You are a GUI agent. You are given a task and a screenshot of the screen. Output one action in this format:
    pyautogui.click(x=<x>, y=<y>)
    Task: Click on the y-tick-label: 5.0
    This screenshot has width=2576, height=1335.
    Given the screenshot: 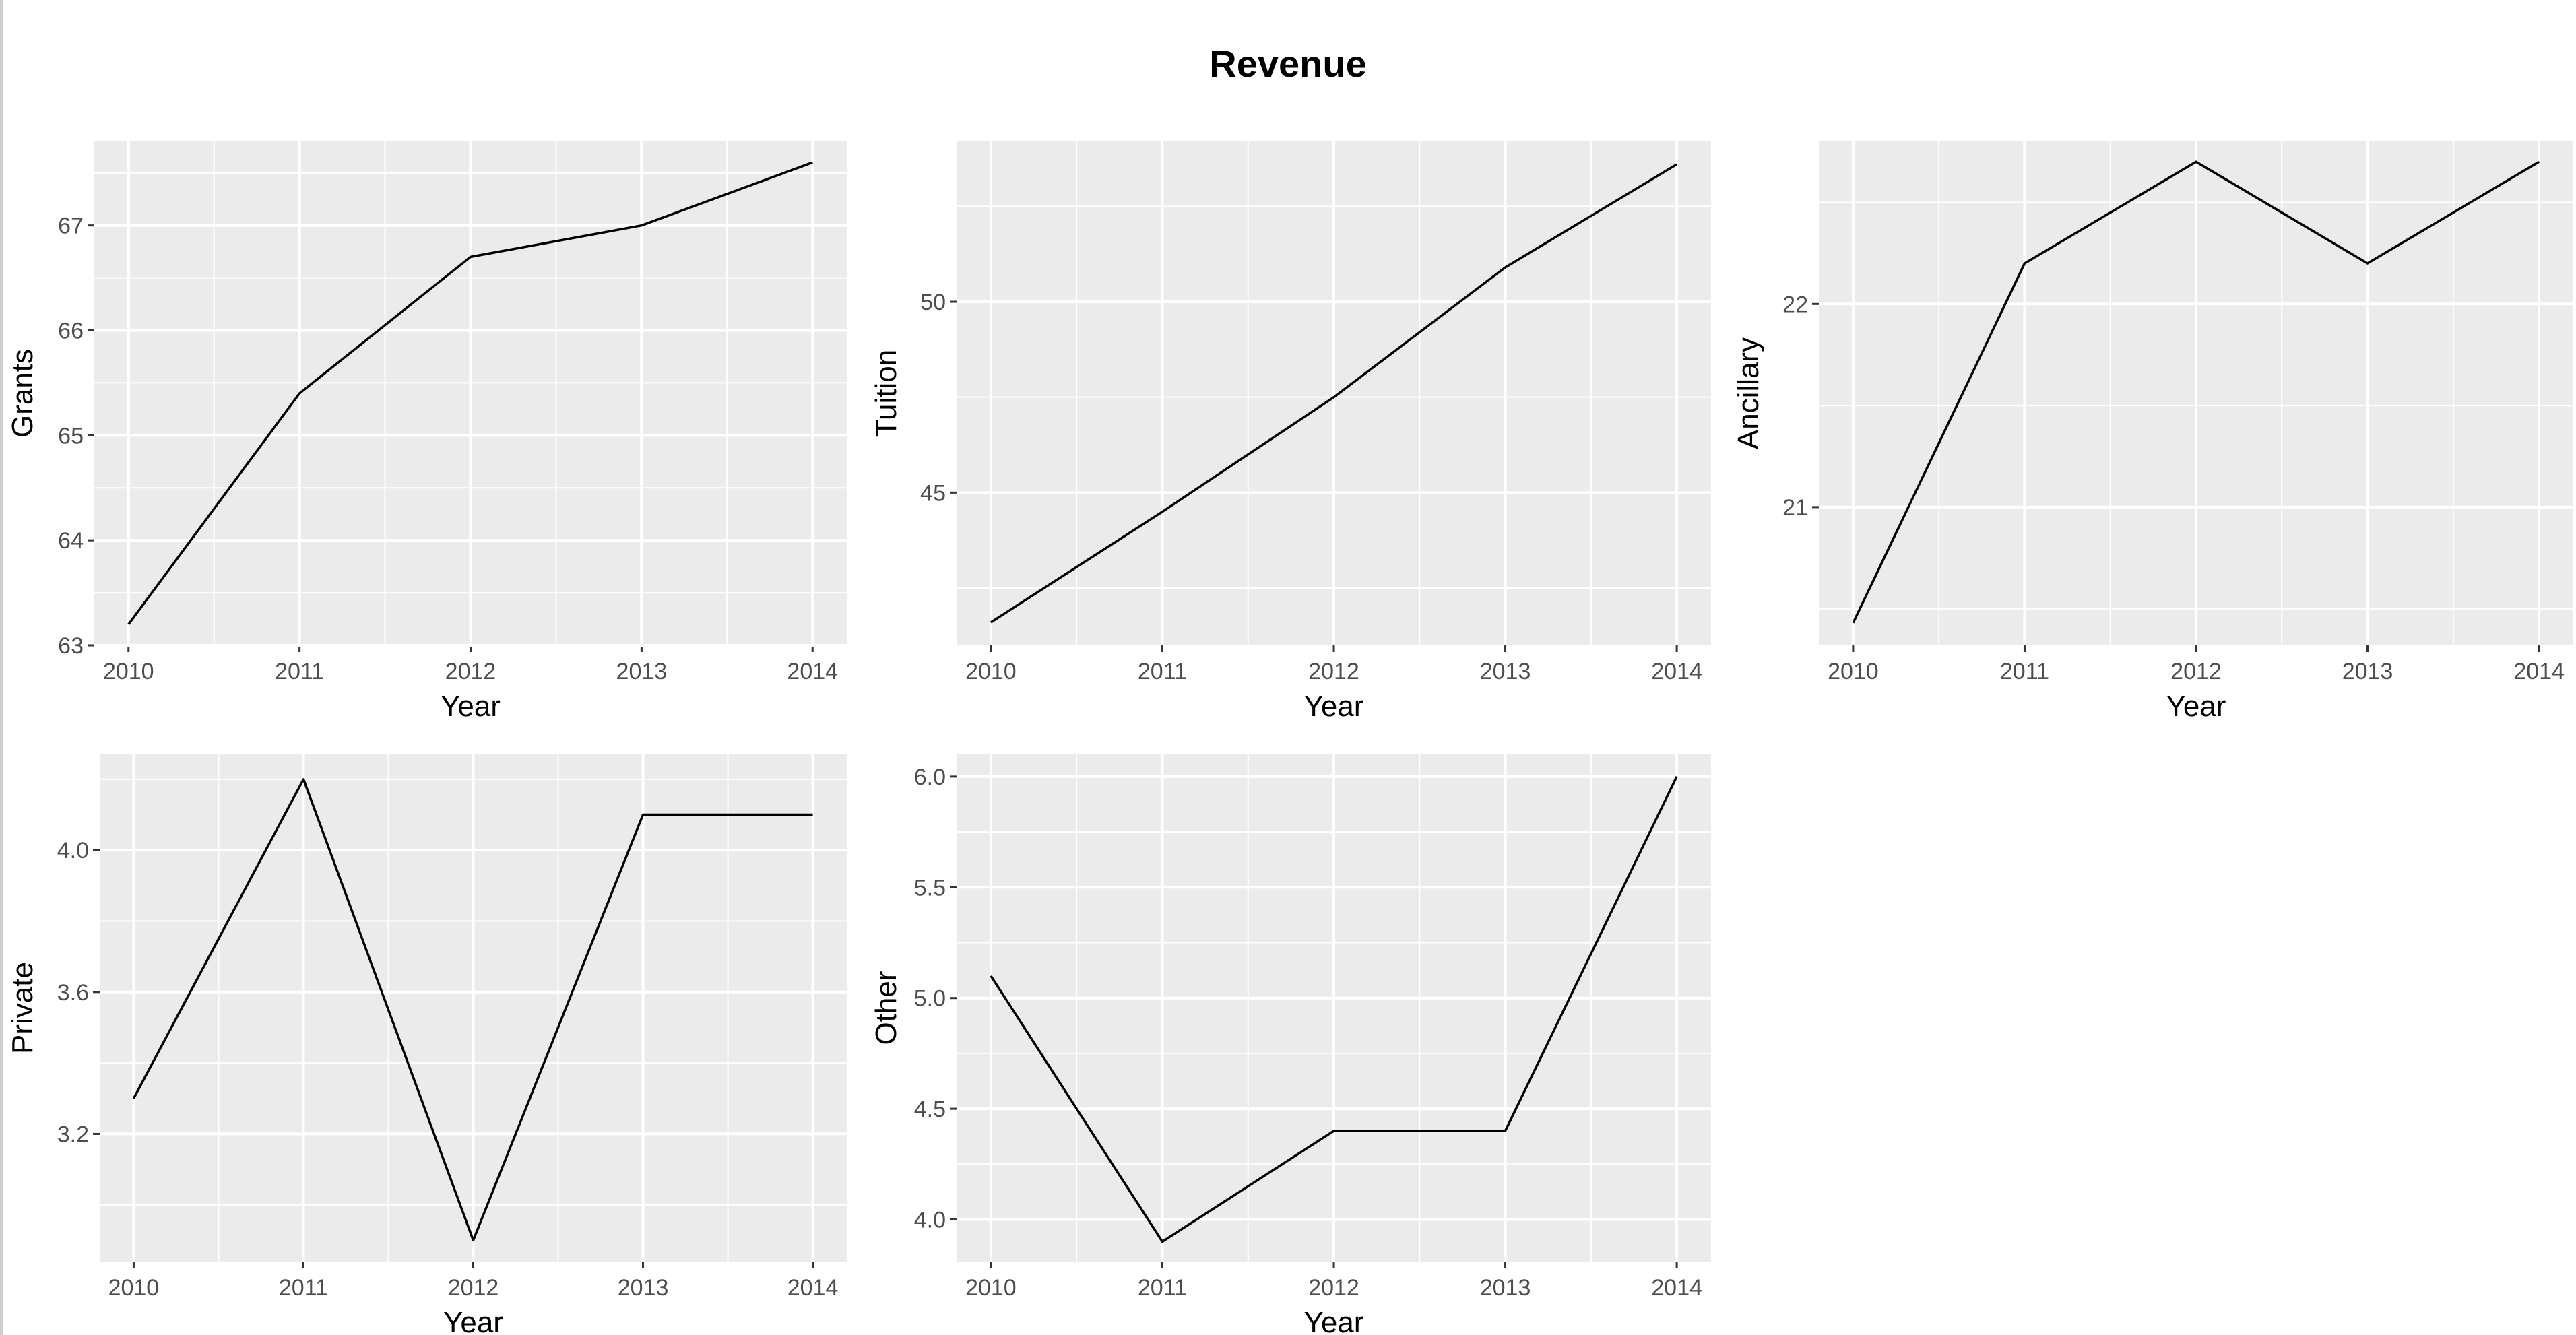 What is the action you would take?
    pyautogui.click(x=930, y=999)
    